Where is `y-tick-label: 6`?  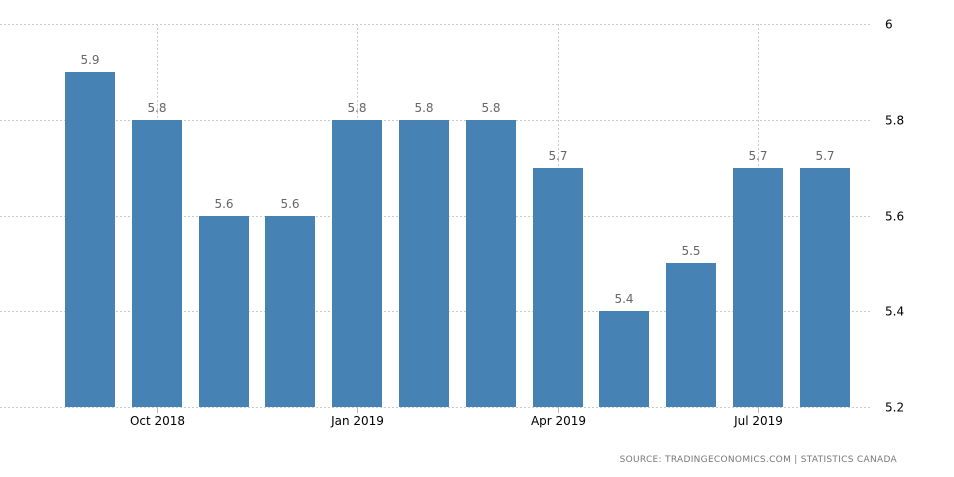 y-tick-label: 6 is located at coordinates (889, 25).